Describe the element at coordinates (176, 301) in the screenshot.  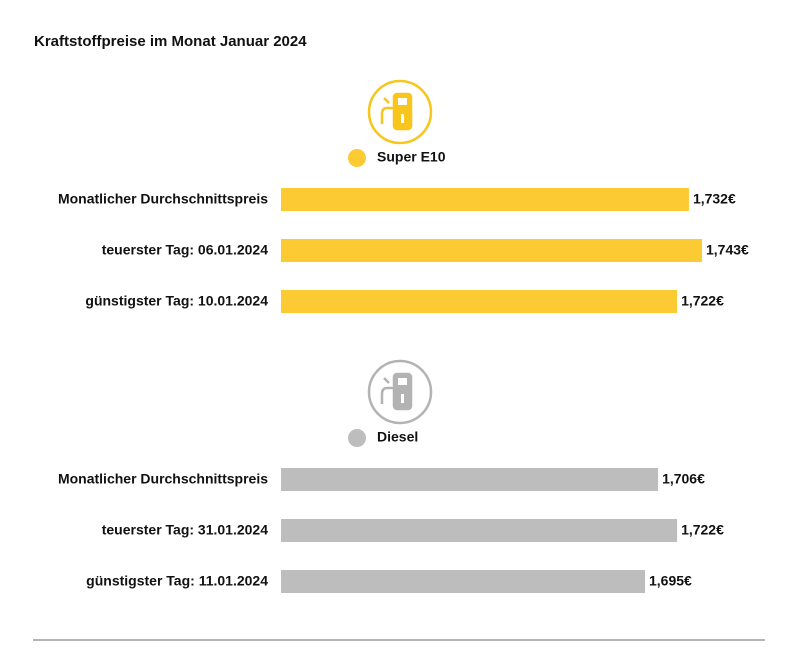
I see `category-label: günstigster Tag: 10.01.2024` at that location.